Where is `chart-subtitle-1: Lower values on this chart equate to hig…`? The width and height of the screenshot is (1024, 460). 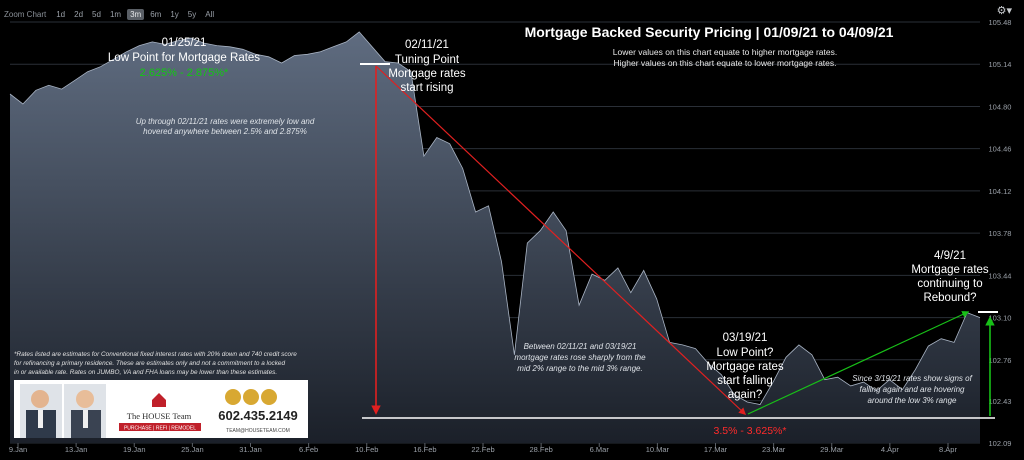 chart-subtitle-1: Lower values on this chart equate to hig… is located at coordinates (725, 52).